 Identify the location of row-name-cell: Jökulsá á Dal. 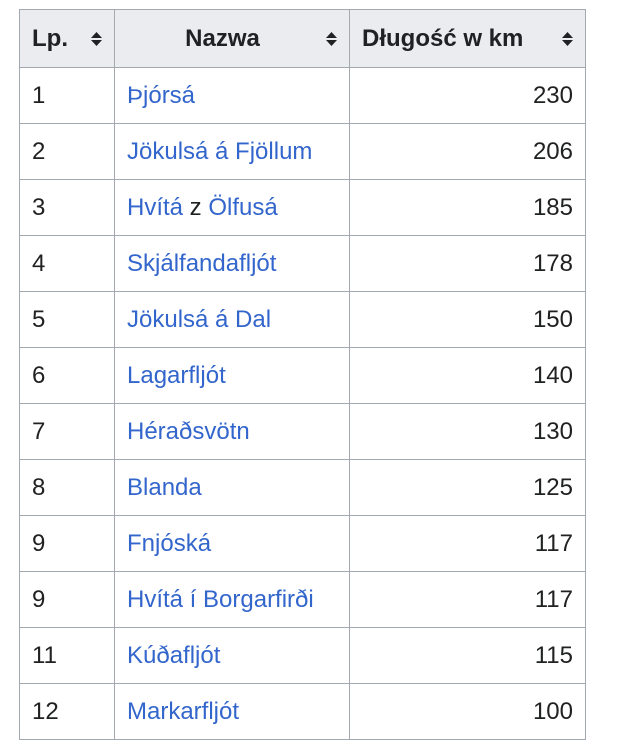
(232, 319).